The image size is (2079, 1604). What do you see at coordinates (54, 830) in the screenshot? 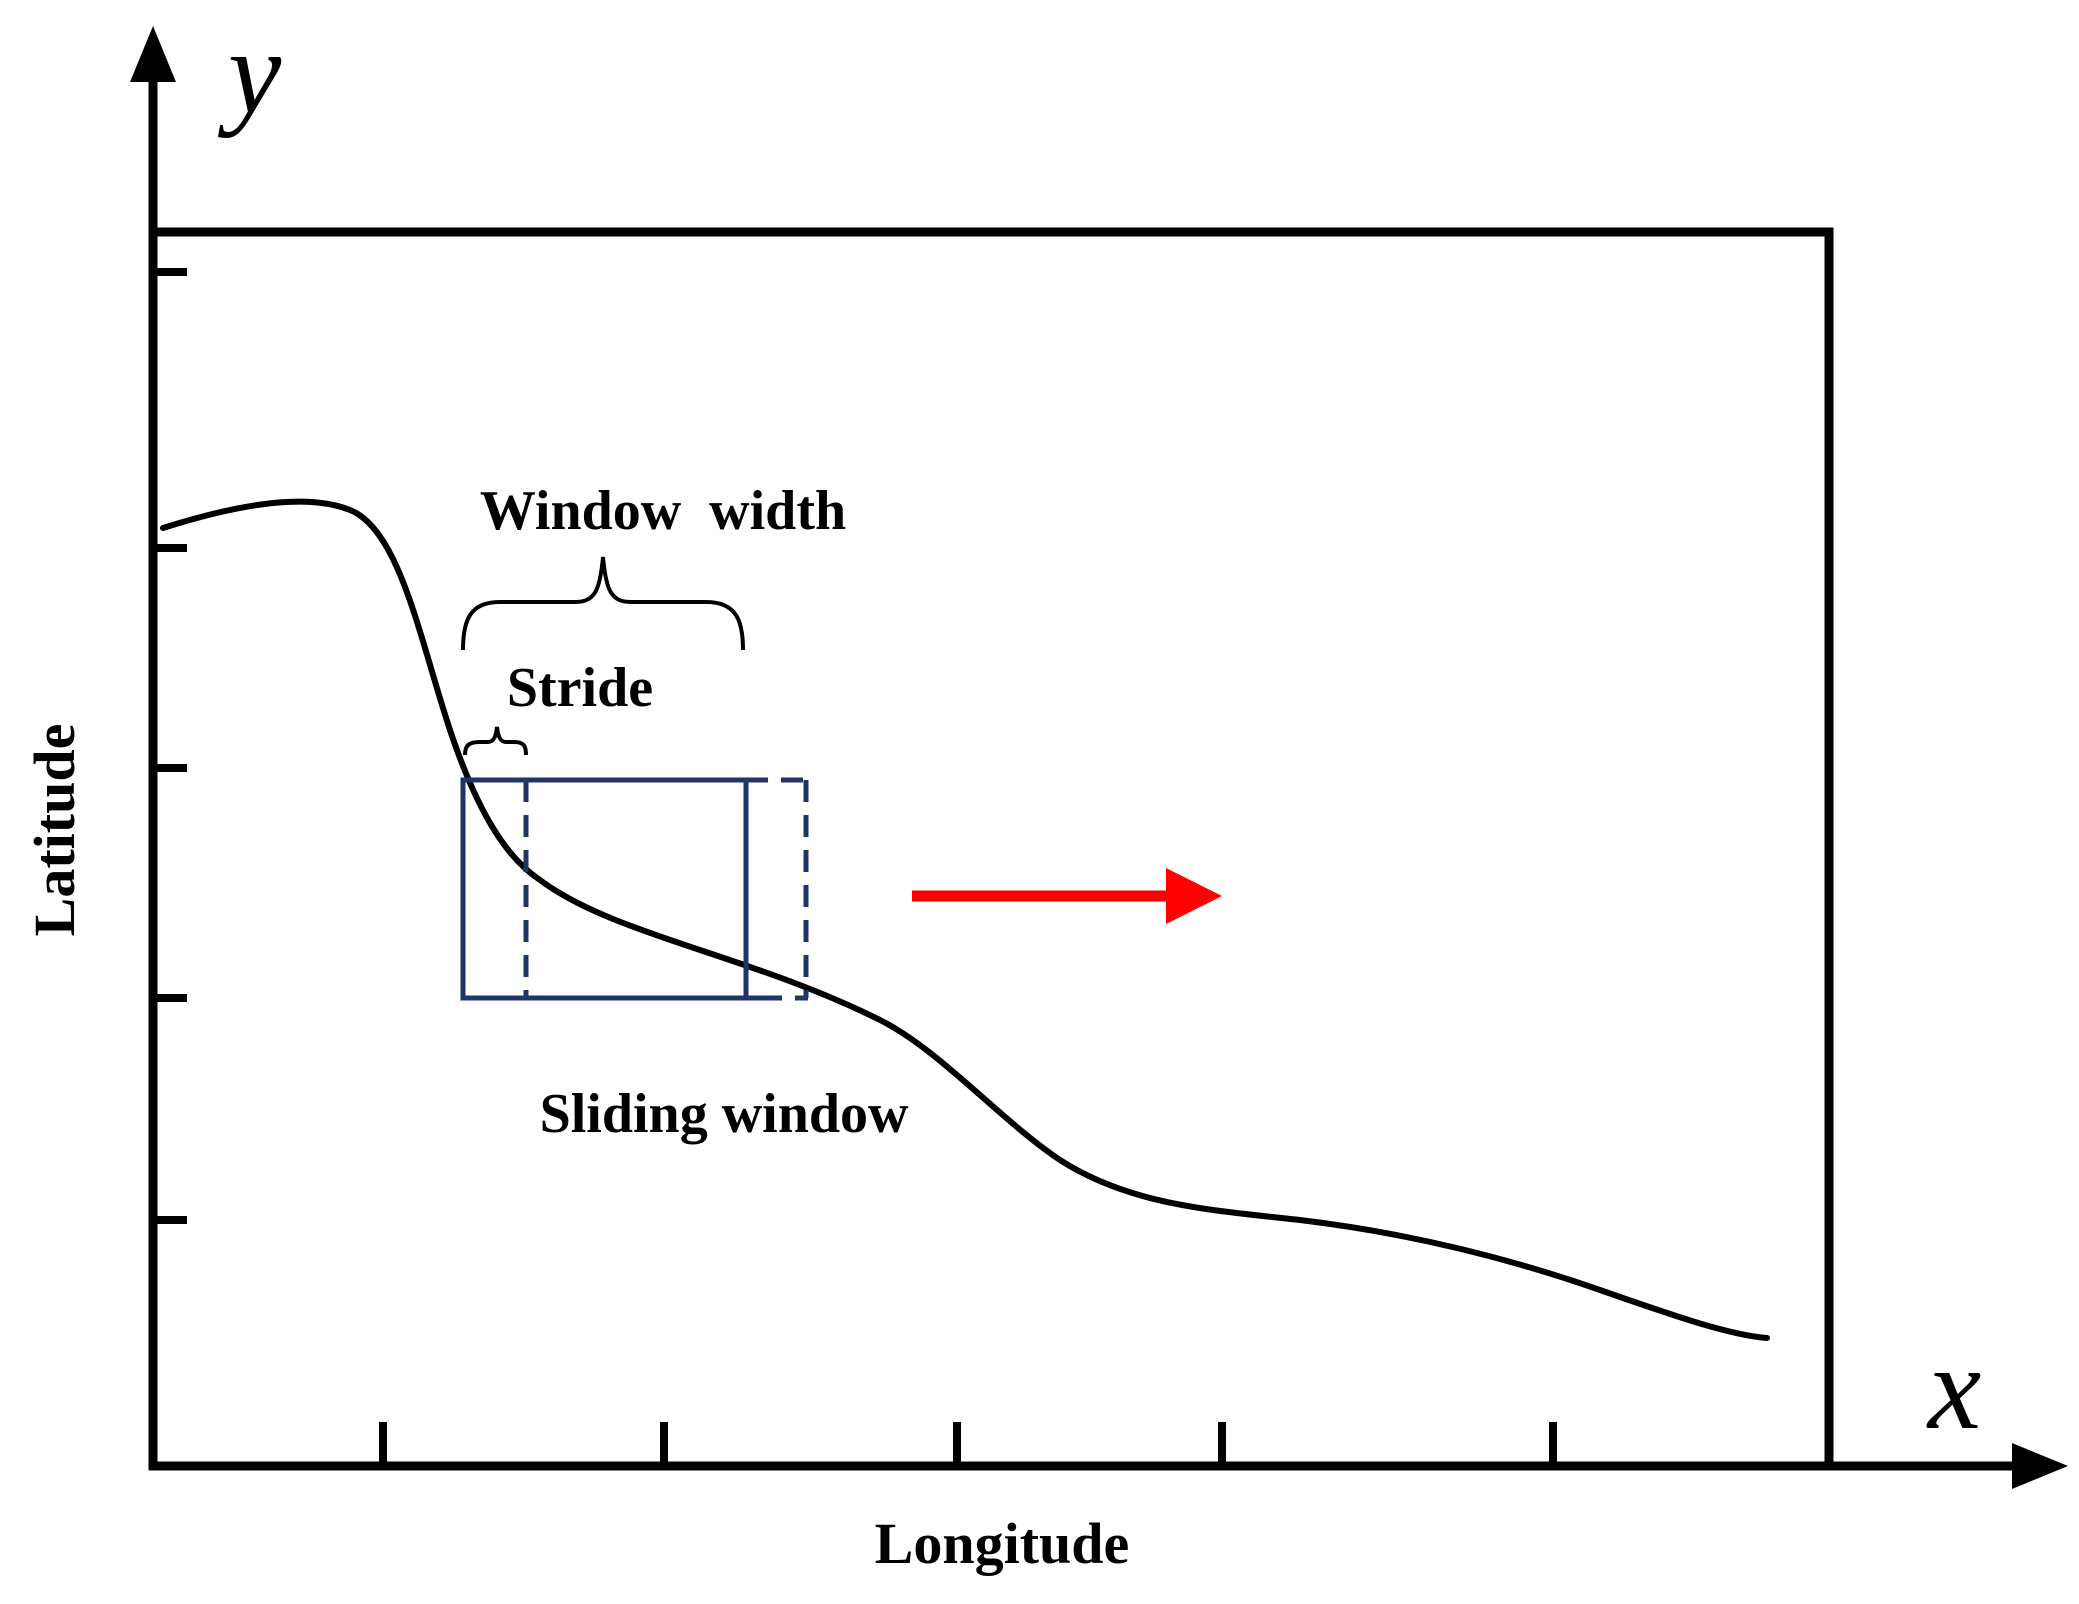
I see `y-axis-title: Latitude` at bounding box center [54, 830].